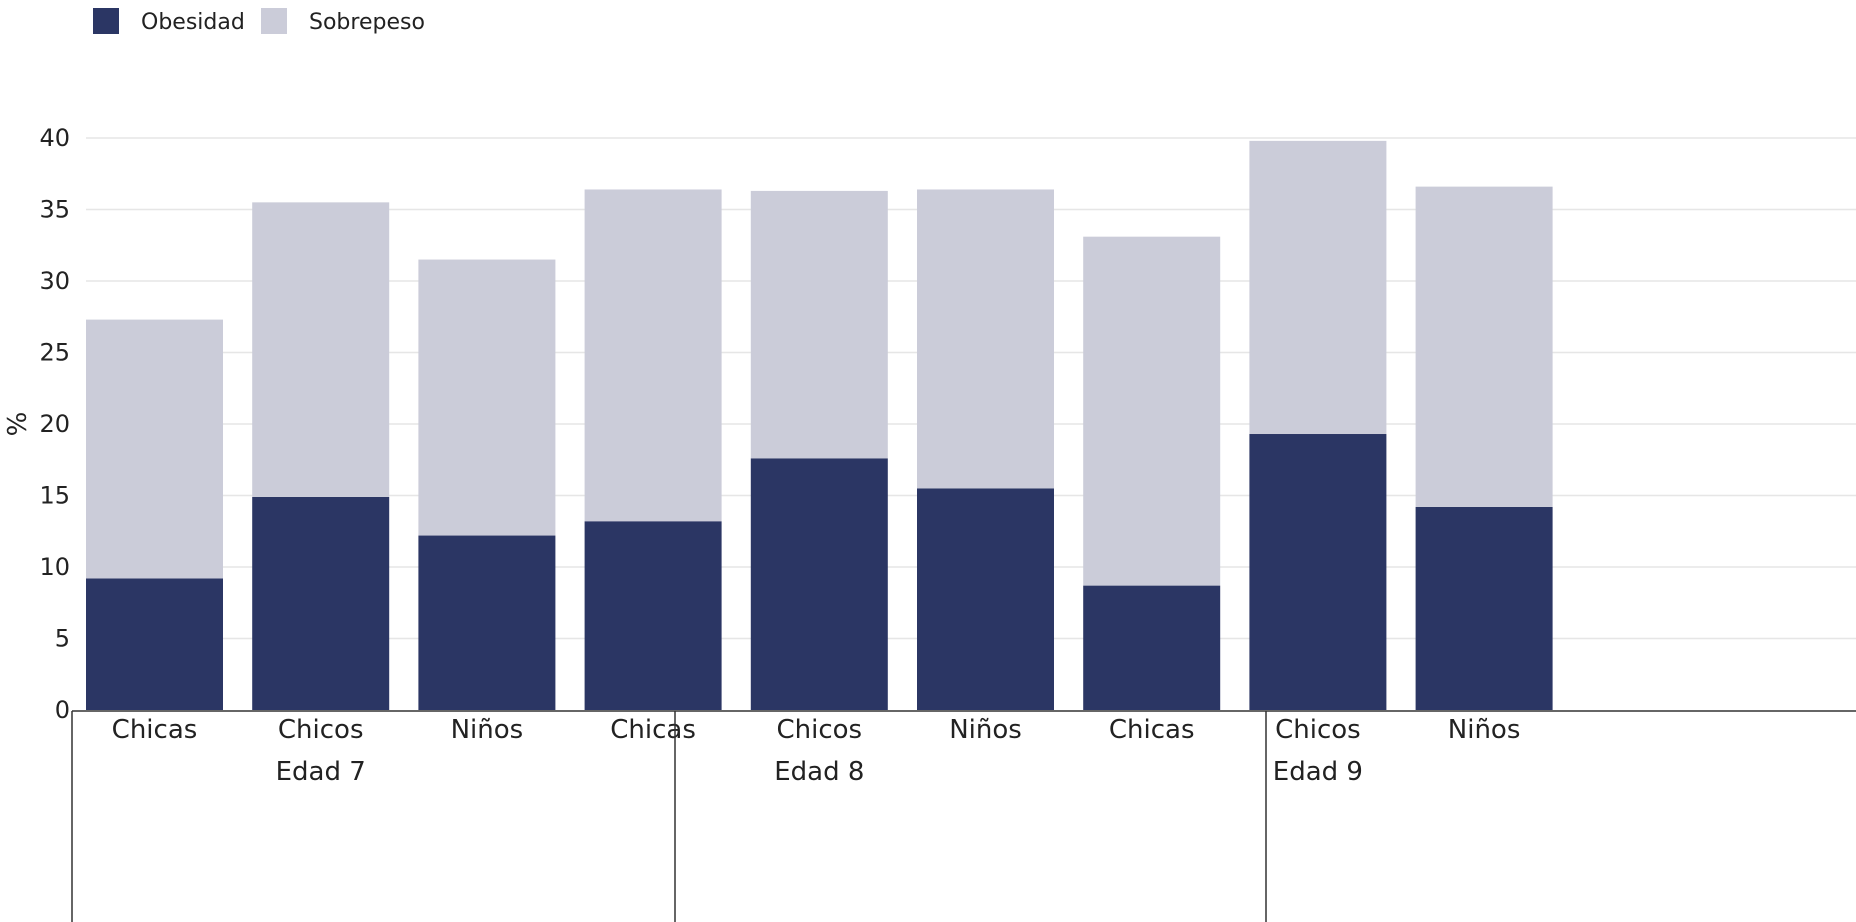 Image resolution: width=1856 pixels, height=922 pixels. Describe the element at coordinates (18, 424) in the screenshot. I see `y-axis-title: %` at that location.